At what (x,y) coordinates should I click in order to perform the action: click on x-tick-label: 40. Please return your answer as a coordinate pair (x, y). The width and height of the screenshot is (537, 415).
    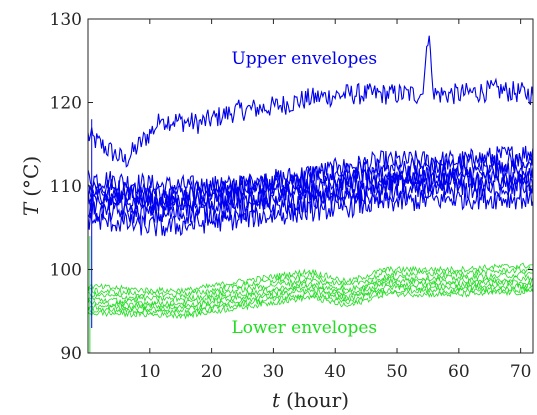
    Looking at the image, I should click on (335, 372).